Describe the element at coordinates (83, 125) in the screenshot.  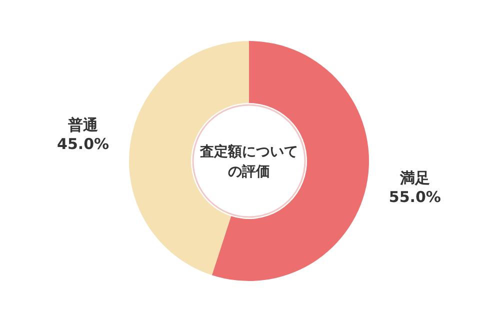
I see `slice-label: 普通` at that location.